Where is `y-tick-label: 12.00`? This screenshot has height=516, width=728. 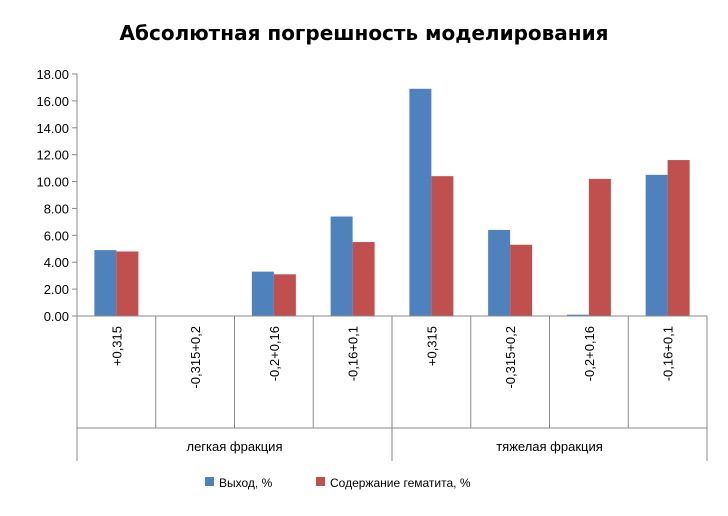
y-tick-label: 12.00 is located at coordinates (52, 155).